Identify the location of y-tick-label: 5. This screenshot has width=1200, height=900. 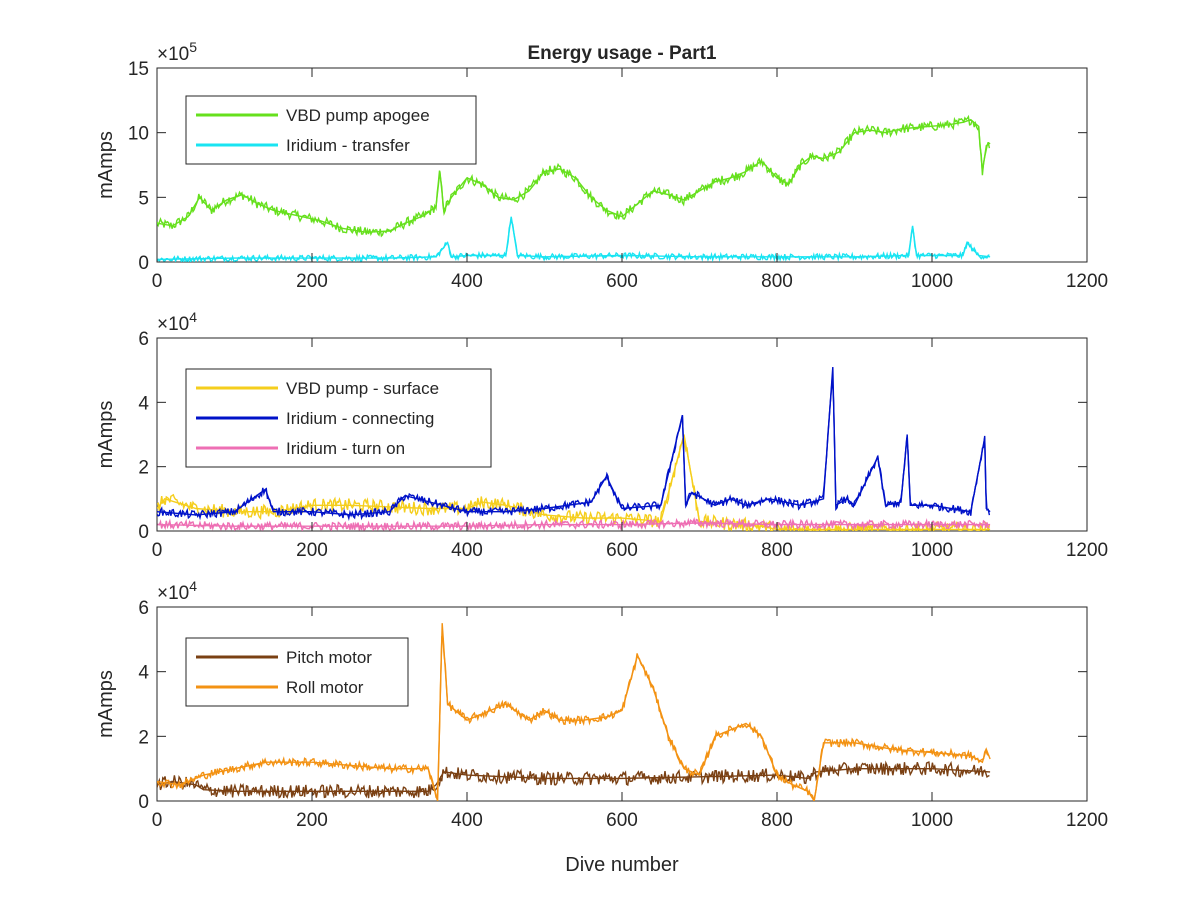
(143, 198).